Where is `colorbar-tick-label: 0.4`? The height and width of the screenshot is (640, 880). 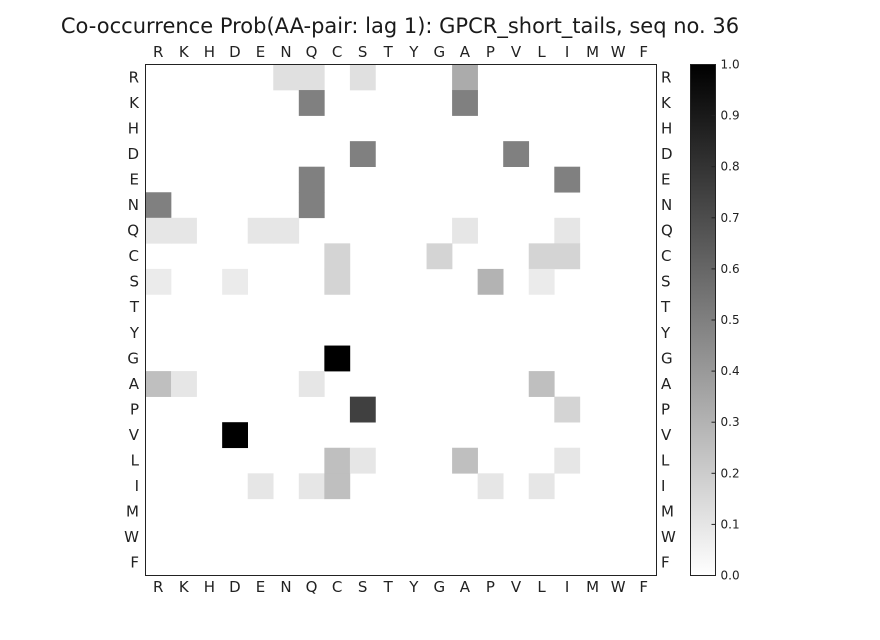
colorbar-tick-label: 0.4 is located at coordinates (730, 371).